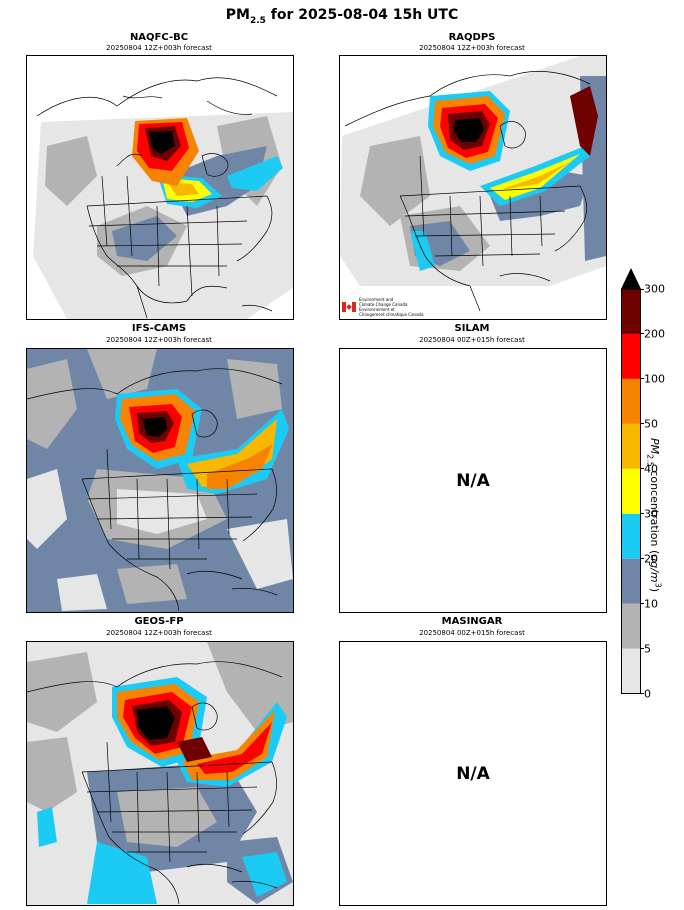  What do you see at coordinates (472, 340) in the screenshot?
I see `panel-subtitle-silam: 20250804 00Z+015h forecast` at bounding box center [472, 340].